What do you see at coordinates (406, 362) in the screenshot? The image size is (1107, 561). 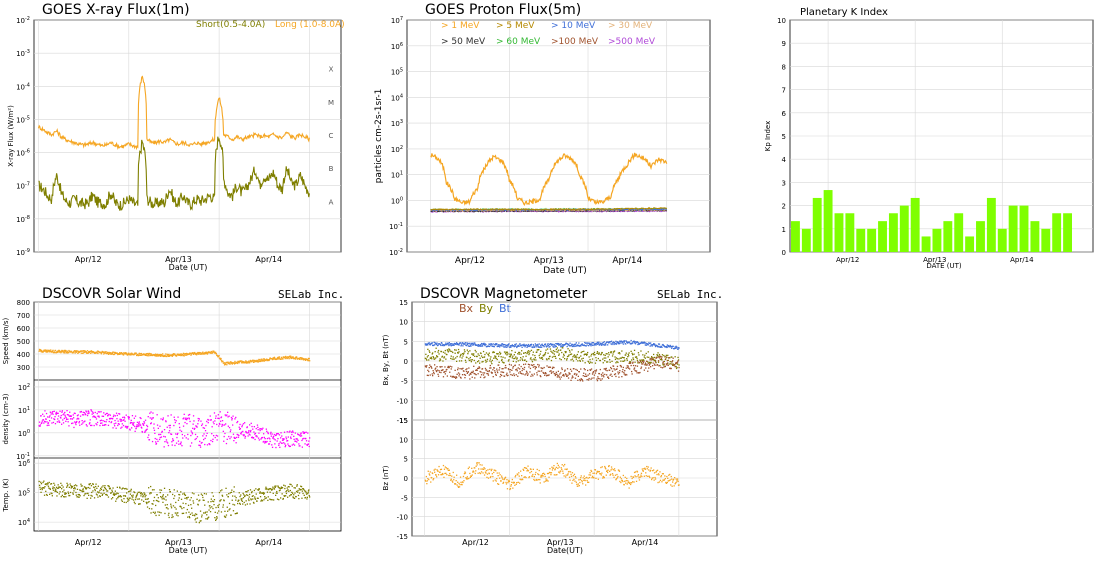 I see `magnetometer-y-tick-label: 0` at bounding box center [406, 362].